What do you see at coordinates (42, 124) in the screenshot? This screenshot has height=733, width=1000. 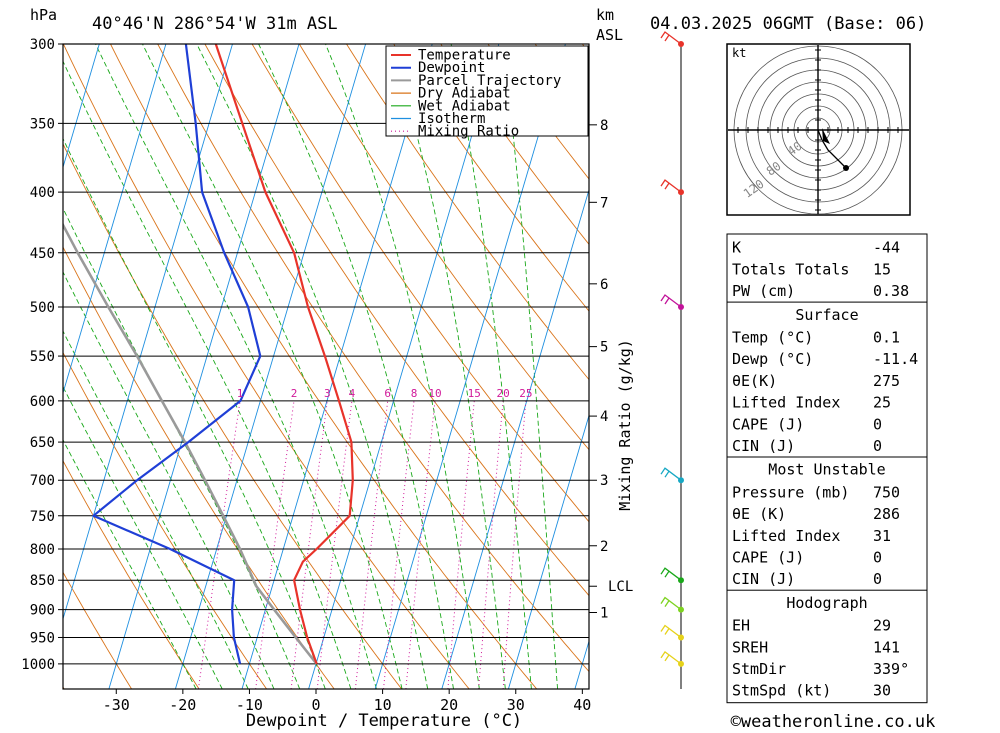 I see `pressure-tick-label: 350` at bounding box center [42, 124].